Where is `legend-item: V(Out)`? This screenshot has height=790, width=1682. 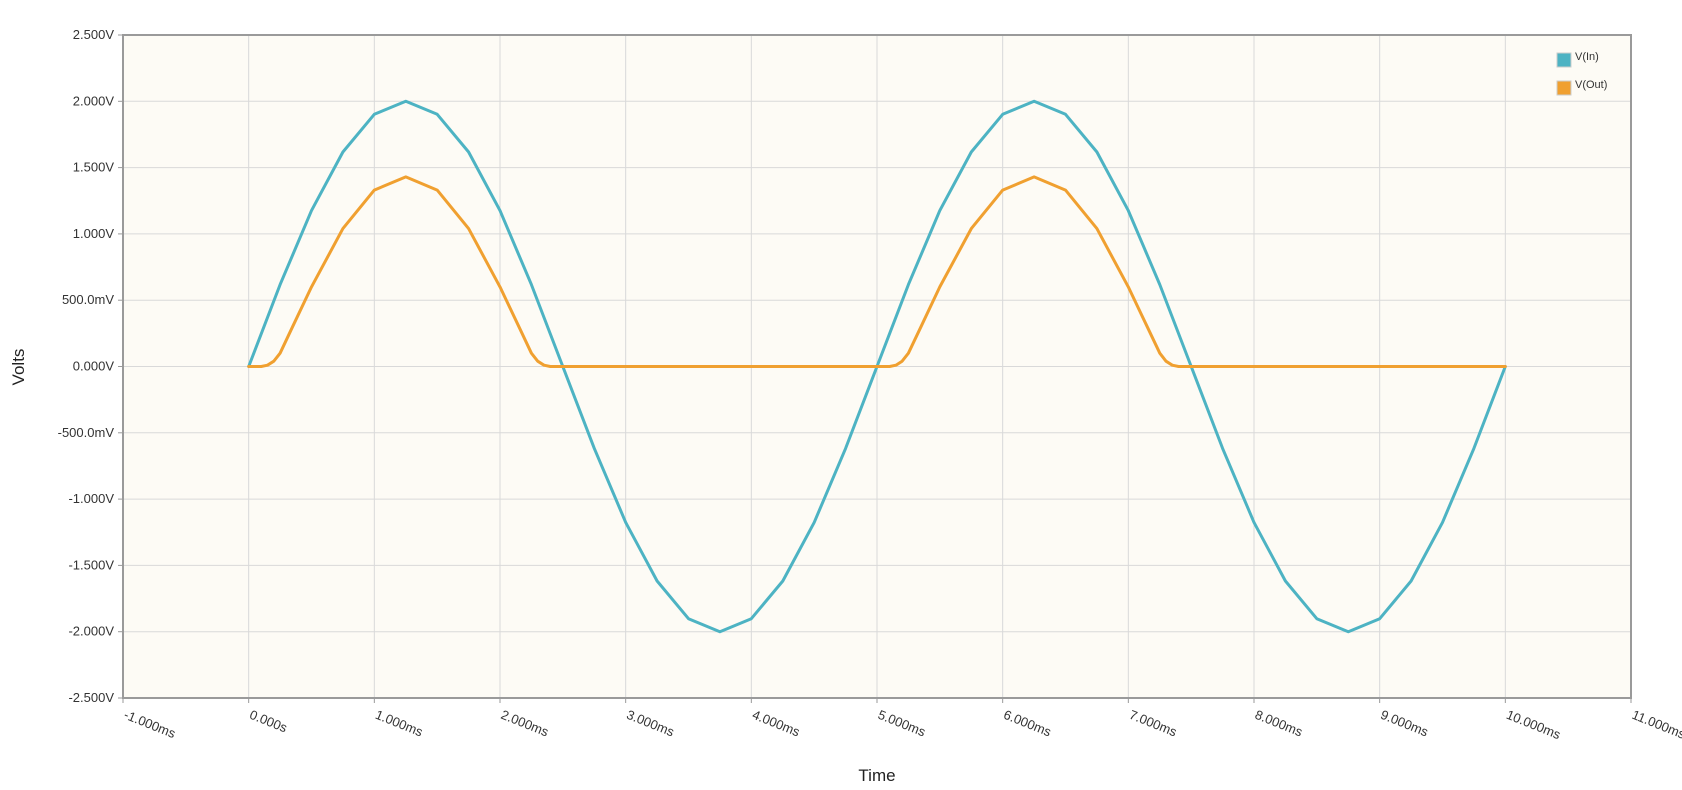
legend-item: V(Out) is located at coordinates (1581, 87).